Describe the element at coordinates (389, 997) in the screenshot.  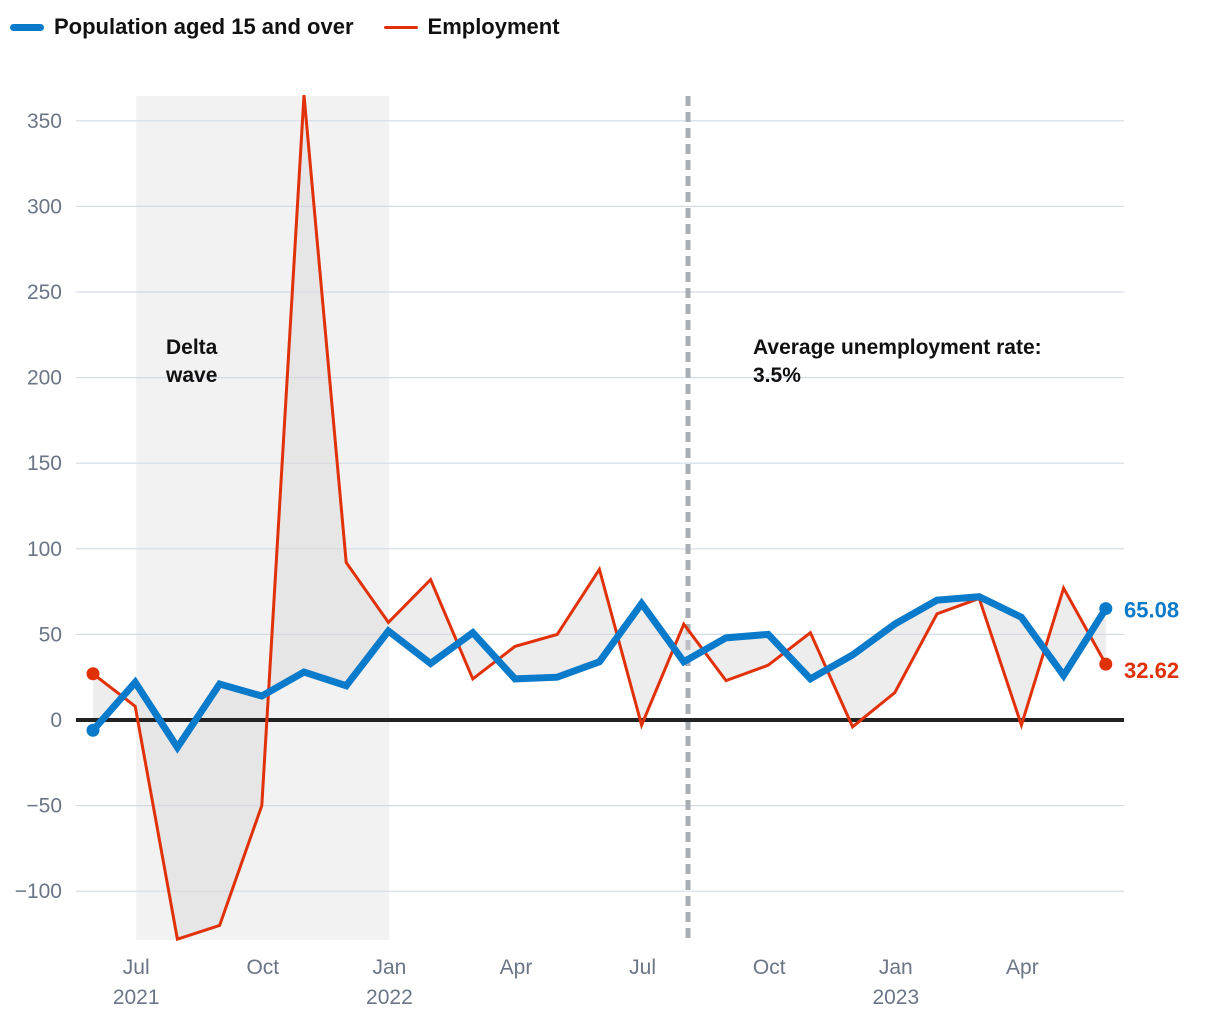
I see `x-tick-year-label: 2022` at that location.